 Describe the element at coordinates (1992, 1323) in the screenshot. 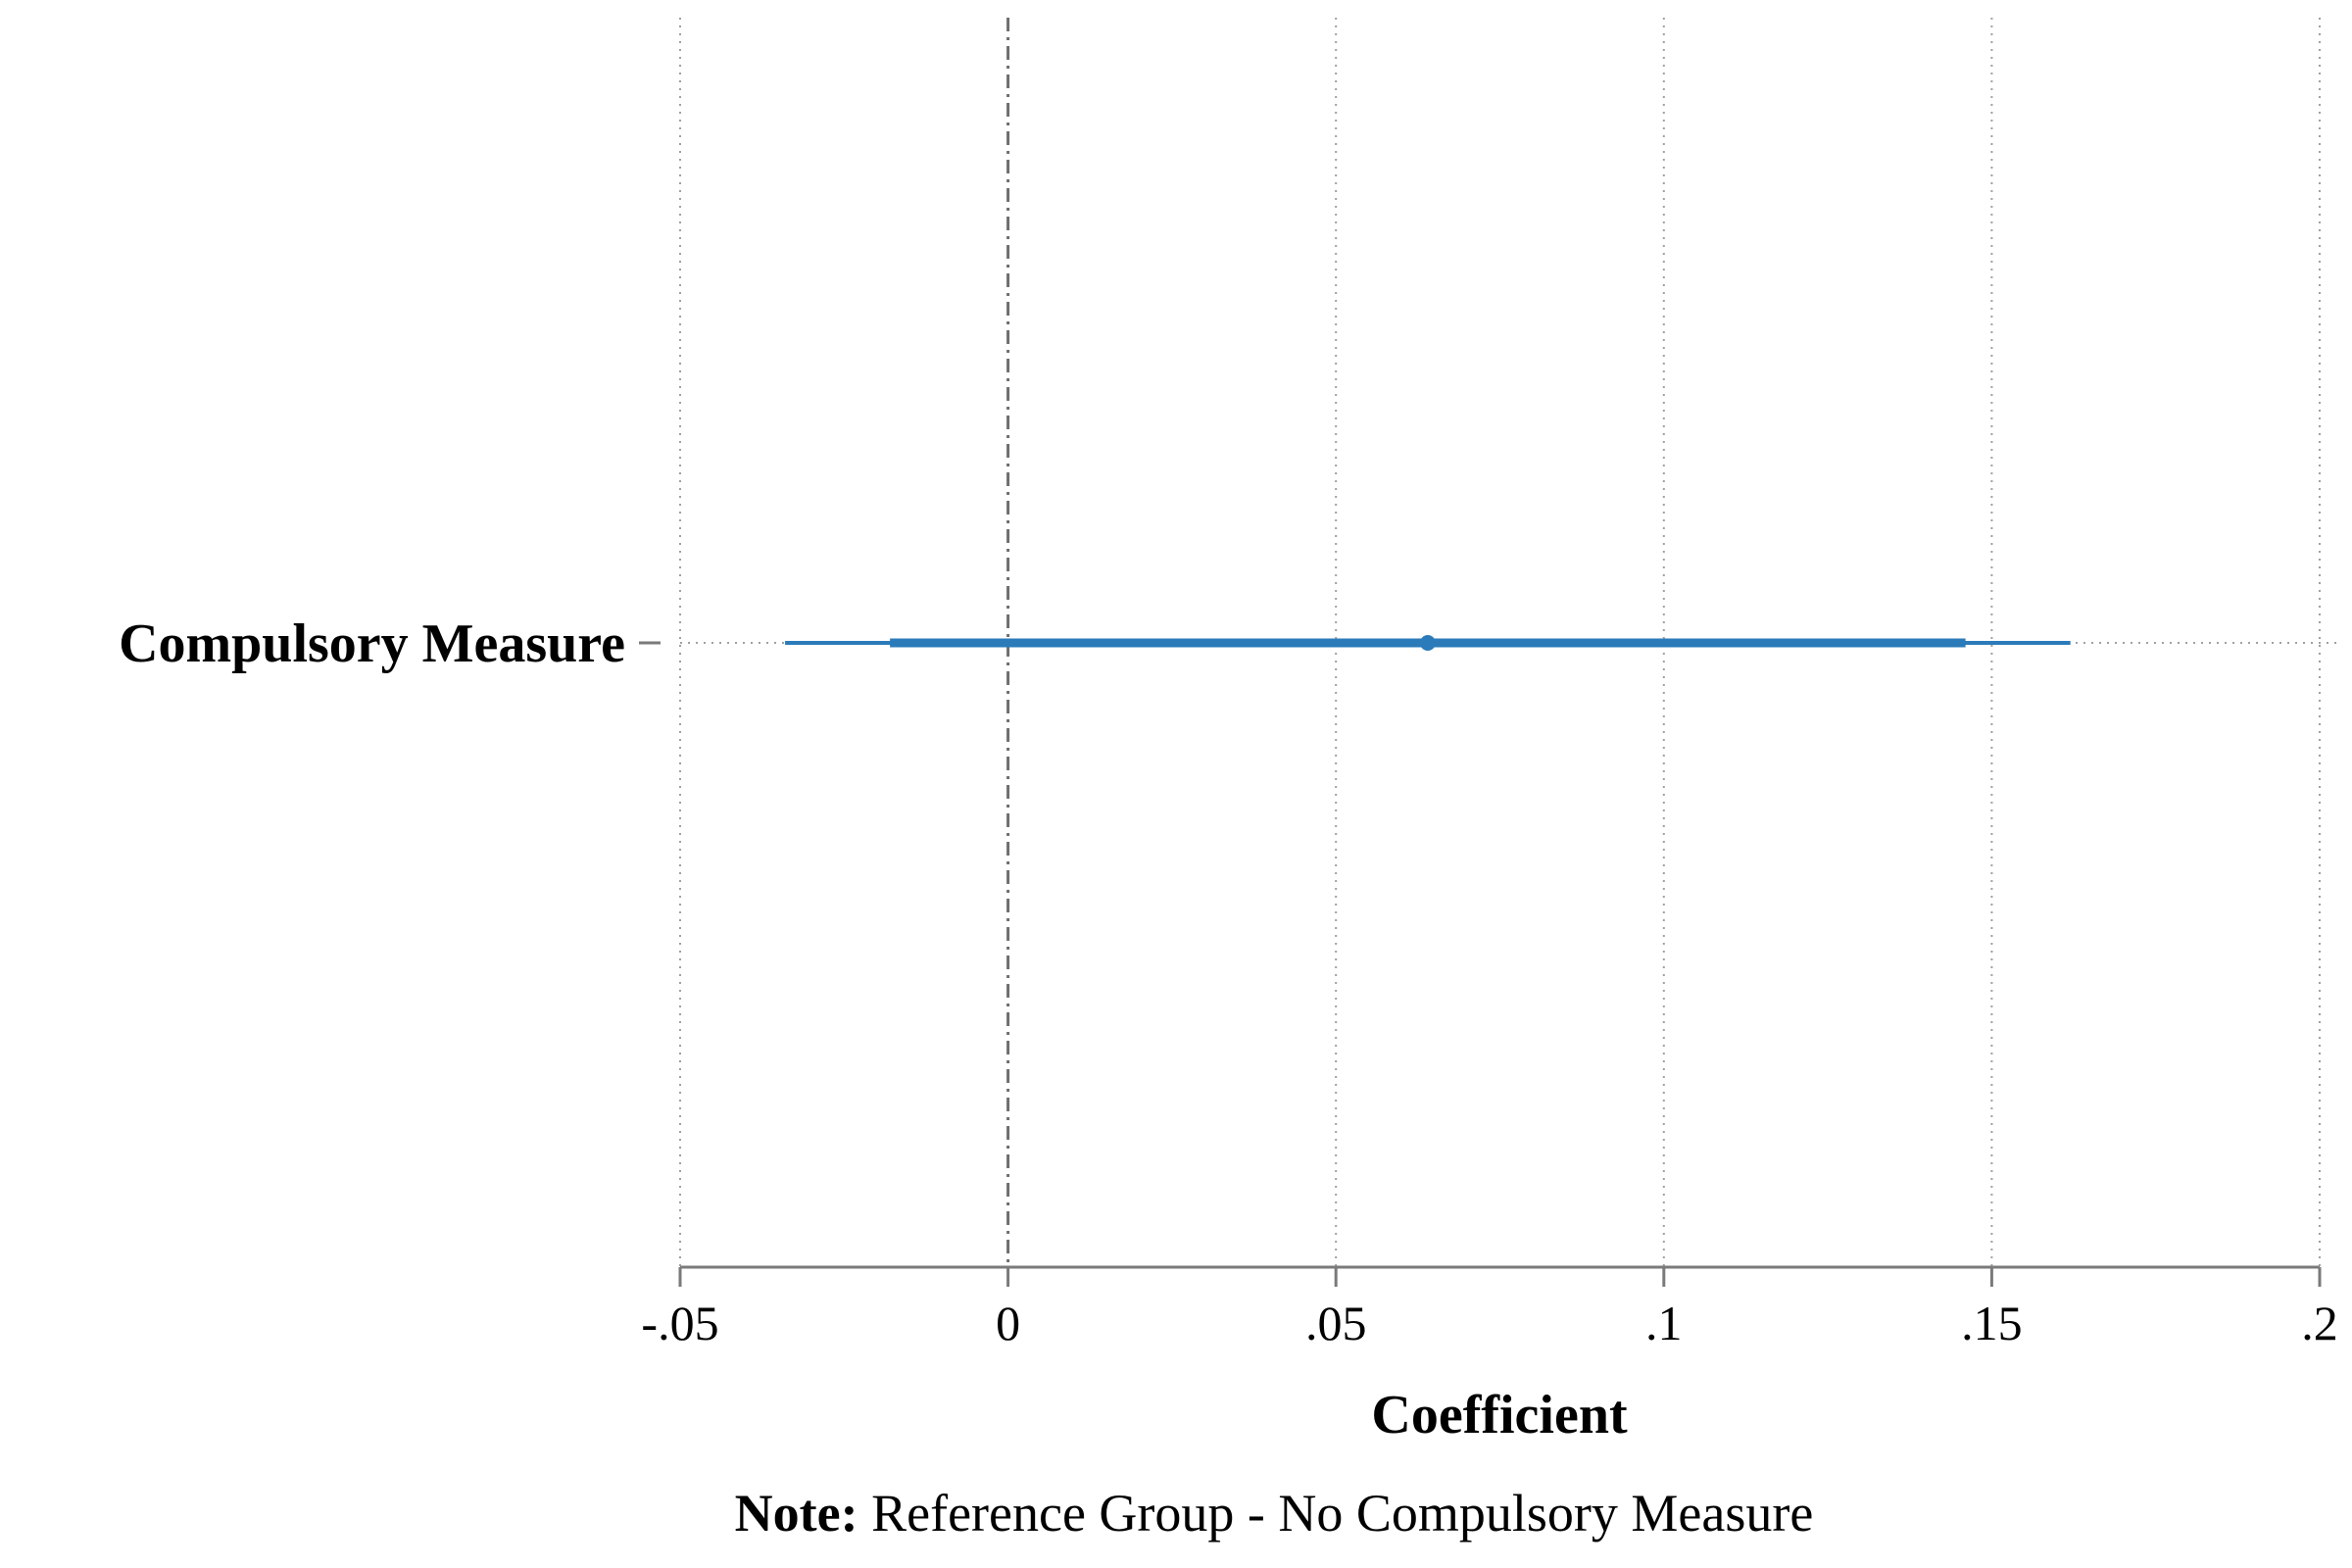

I see `x-tick-label: .15` at that location.